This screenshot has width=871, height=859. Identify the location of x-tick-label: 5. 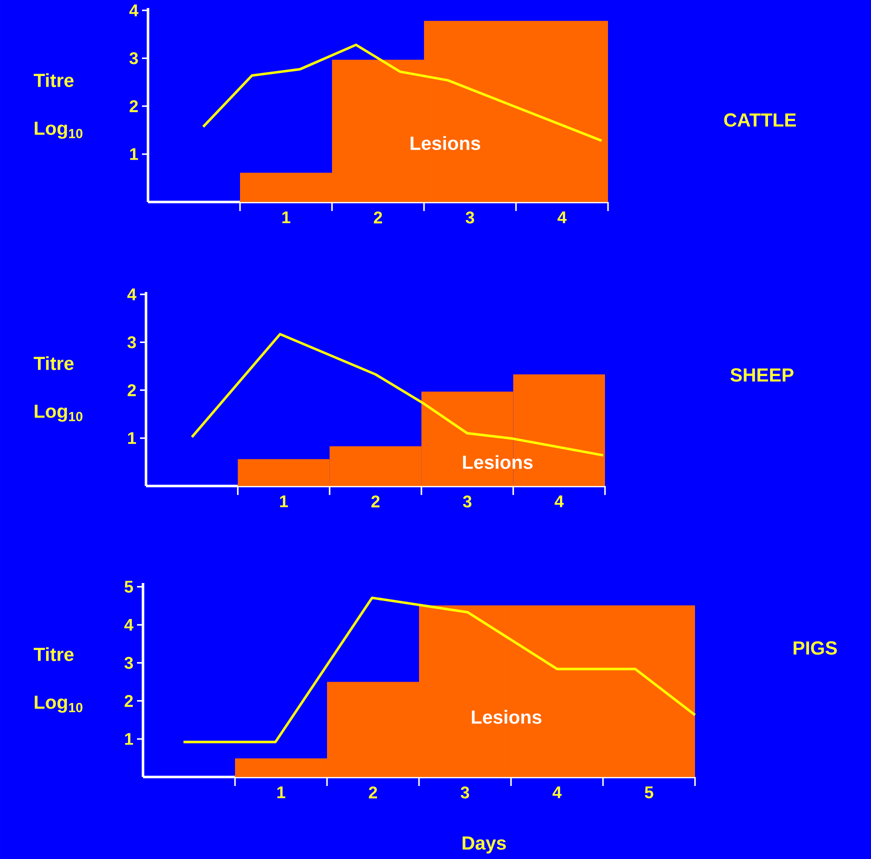
(649, 792).